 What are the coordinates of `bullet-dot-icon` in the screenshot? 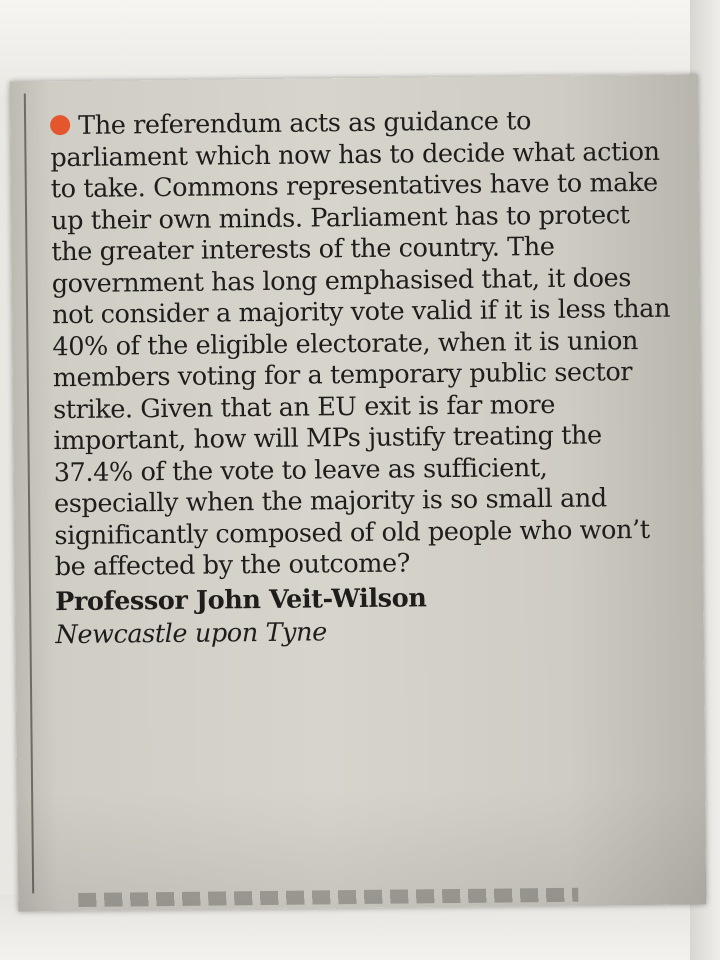 It's located at (60, 125).